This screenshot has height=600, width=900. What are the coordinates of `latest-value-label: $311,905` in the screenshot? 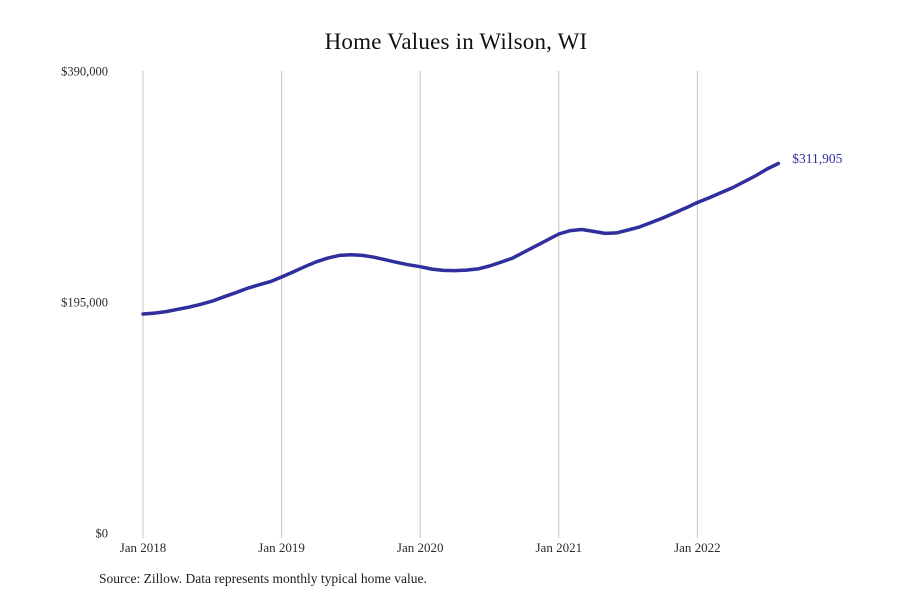 It's located at (817, 158).